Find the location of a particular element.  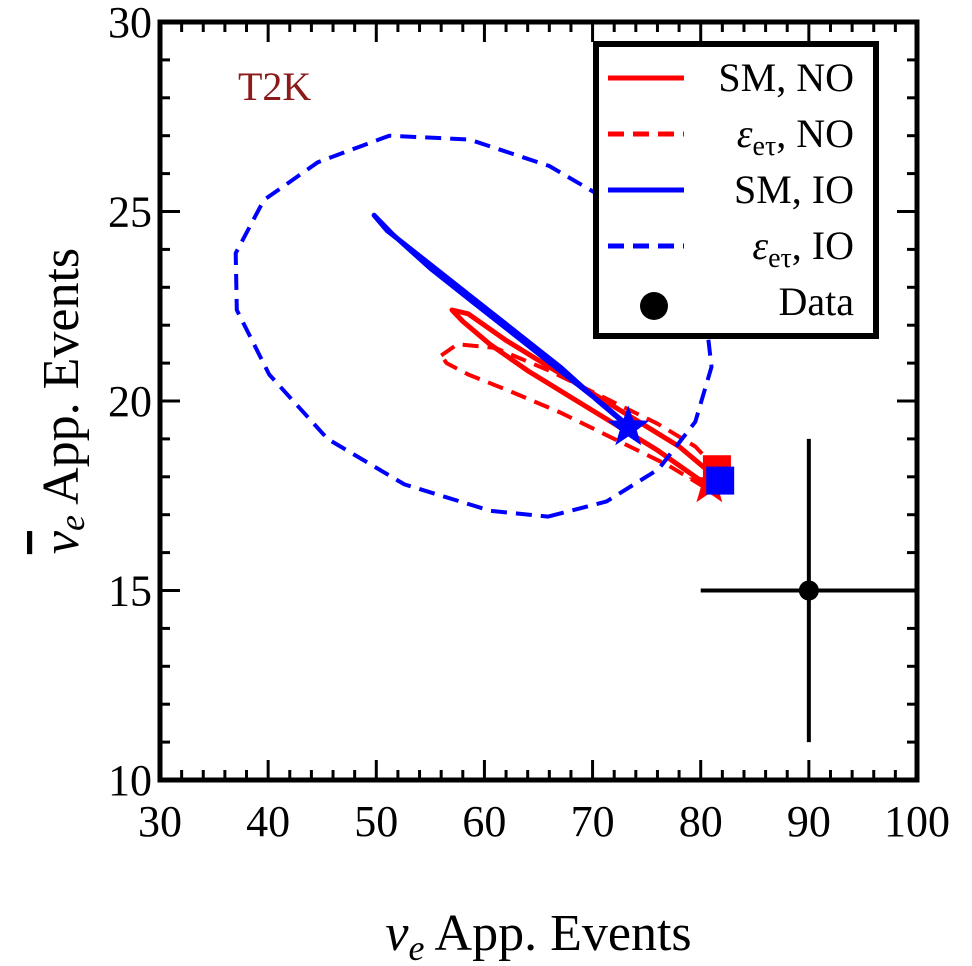

star-marker is located at coordinates (628, 425).